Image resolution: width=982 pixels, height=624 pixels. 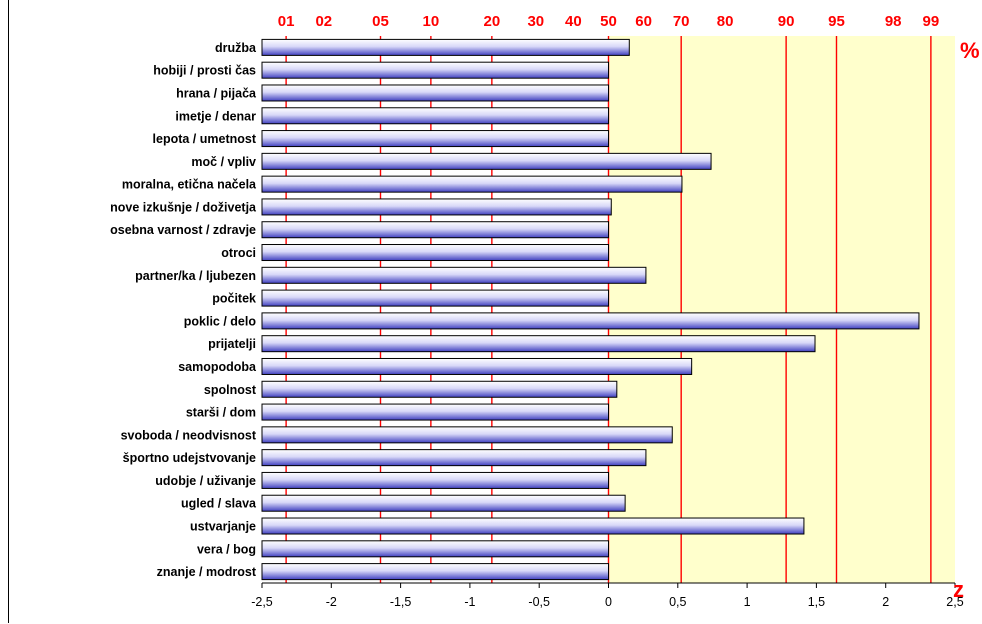 What do you see at coordinates (217, 367) in the screenshot?
I see `category-label: samopodoba` at bounding box center [217, 367].